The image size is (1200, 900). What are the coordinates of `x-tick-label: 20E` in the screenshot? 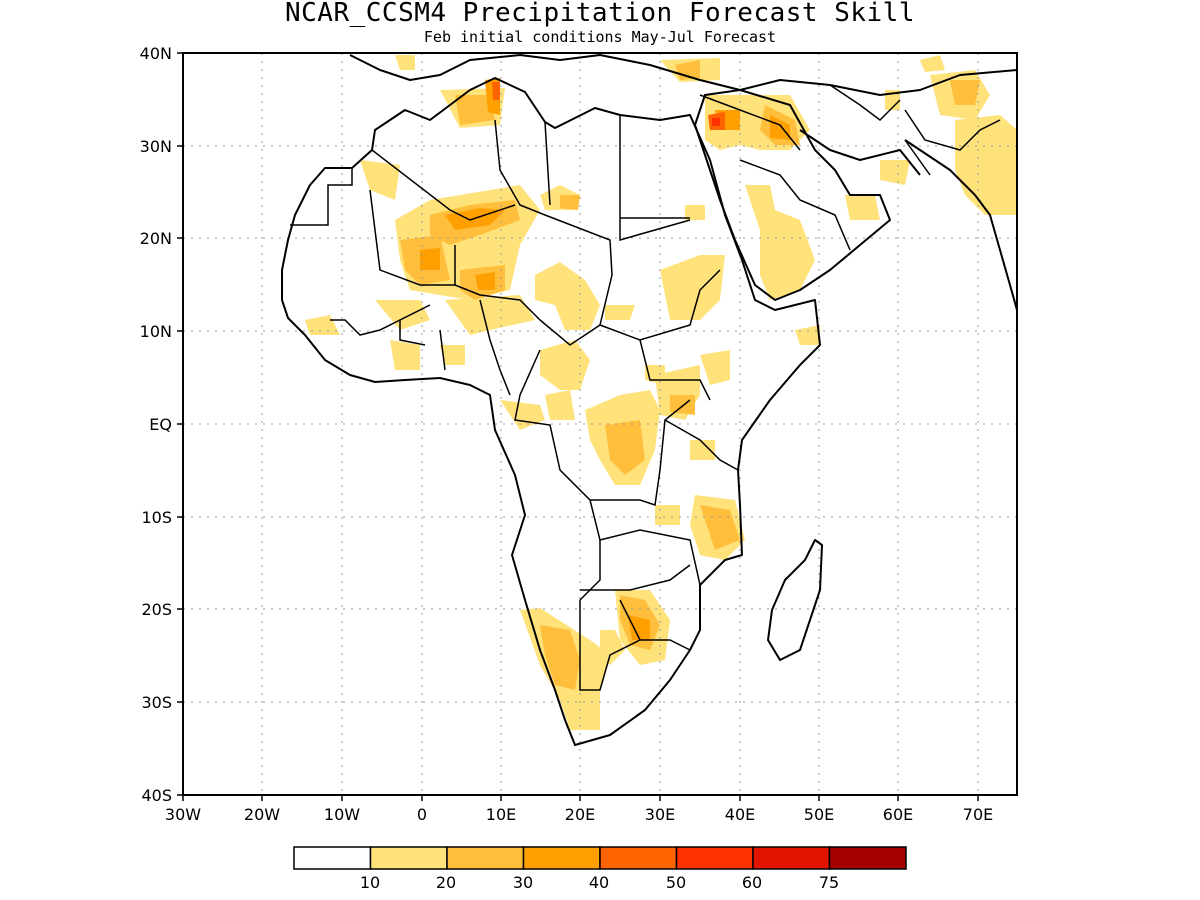 It's located at (580, 814).